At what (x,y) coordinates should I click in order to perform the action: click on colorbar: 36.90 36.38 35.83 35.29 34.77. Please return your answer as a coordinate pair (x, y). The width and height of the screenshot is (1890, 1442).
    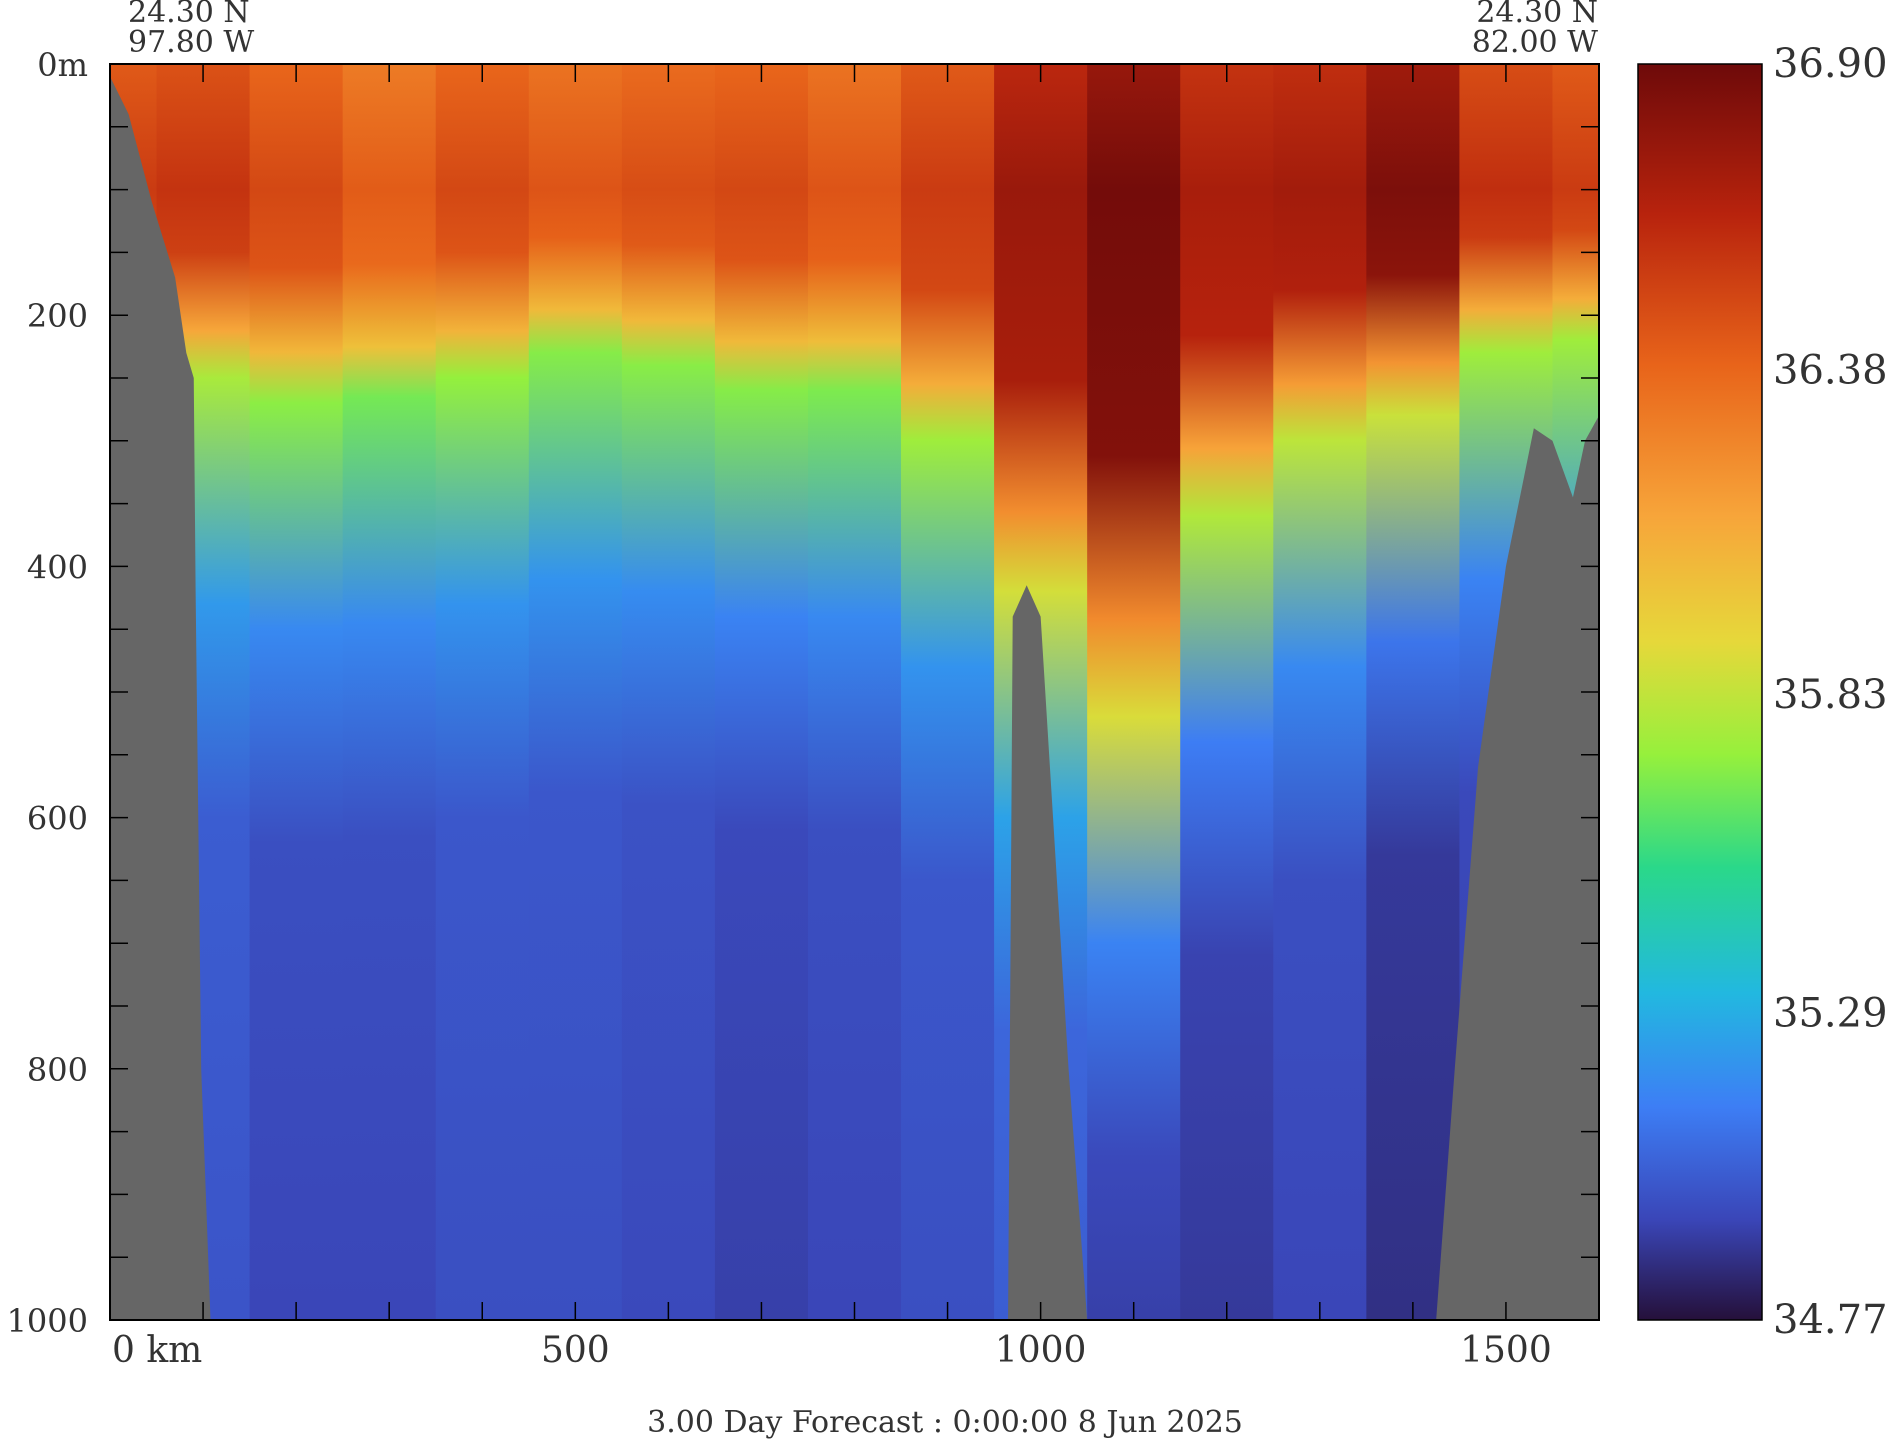
    Looking at the image, I should click on (1762, 692).